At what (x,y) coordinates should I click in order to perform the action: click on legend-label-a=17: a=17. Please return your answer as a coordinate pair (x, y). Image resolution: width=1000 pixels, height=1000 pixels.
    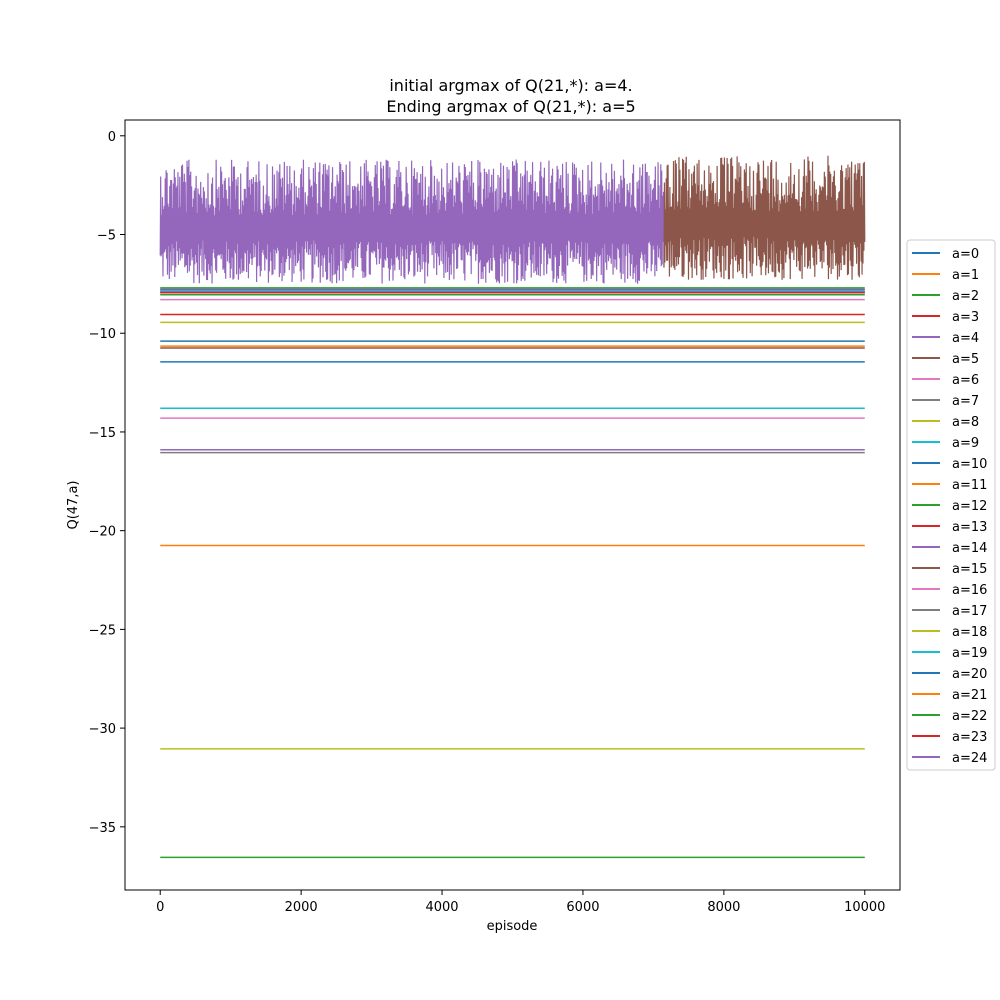
    Looking at the image, I should click on (969, 611).